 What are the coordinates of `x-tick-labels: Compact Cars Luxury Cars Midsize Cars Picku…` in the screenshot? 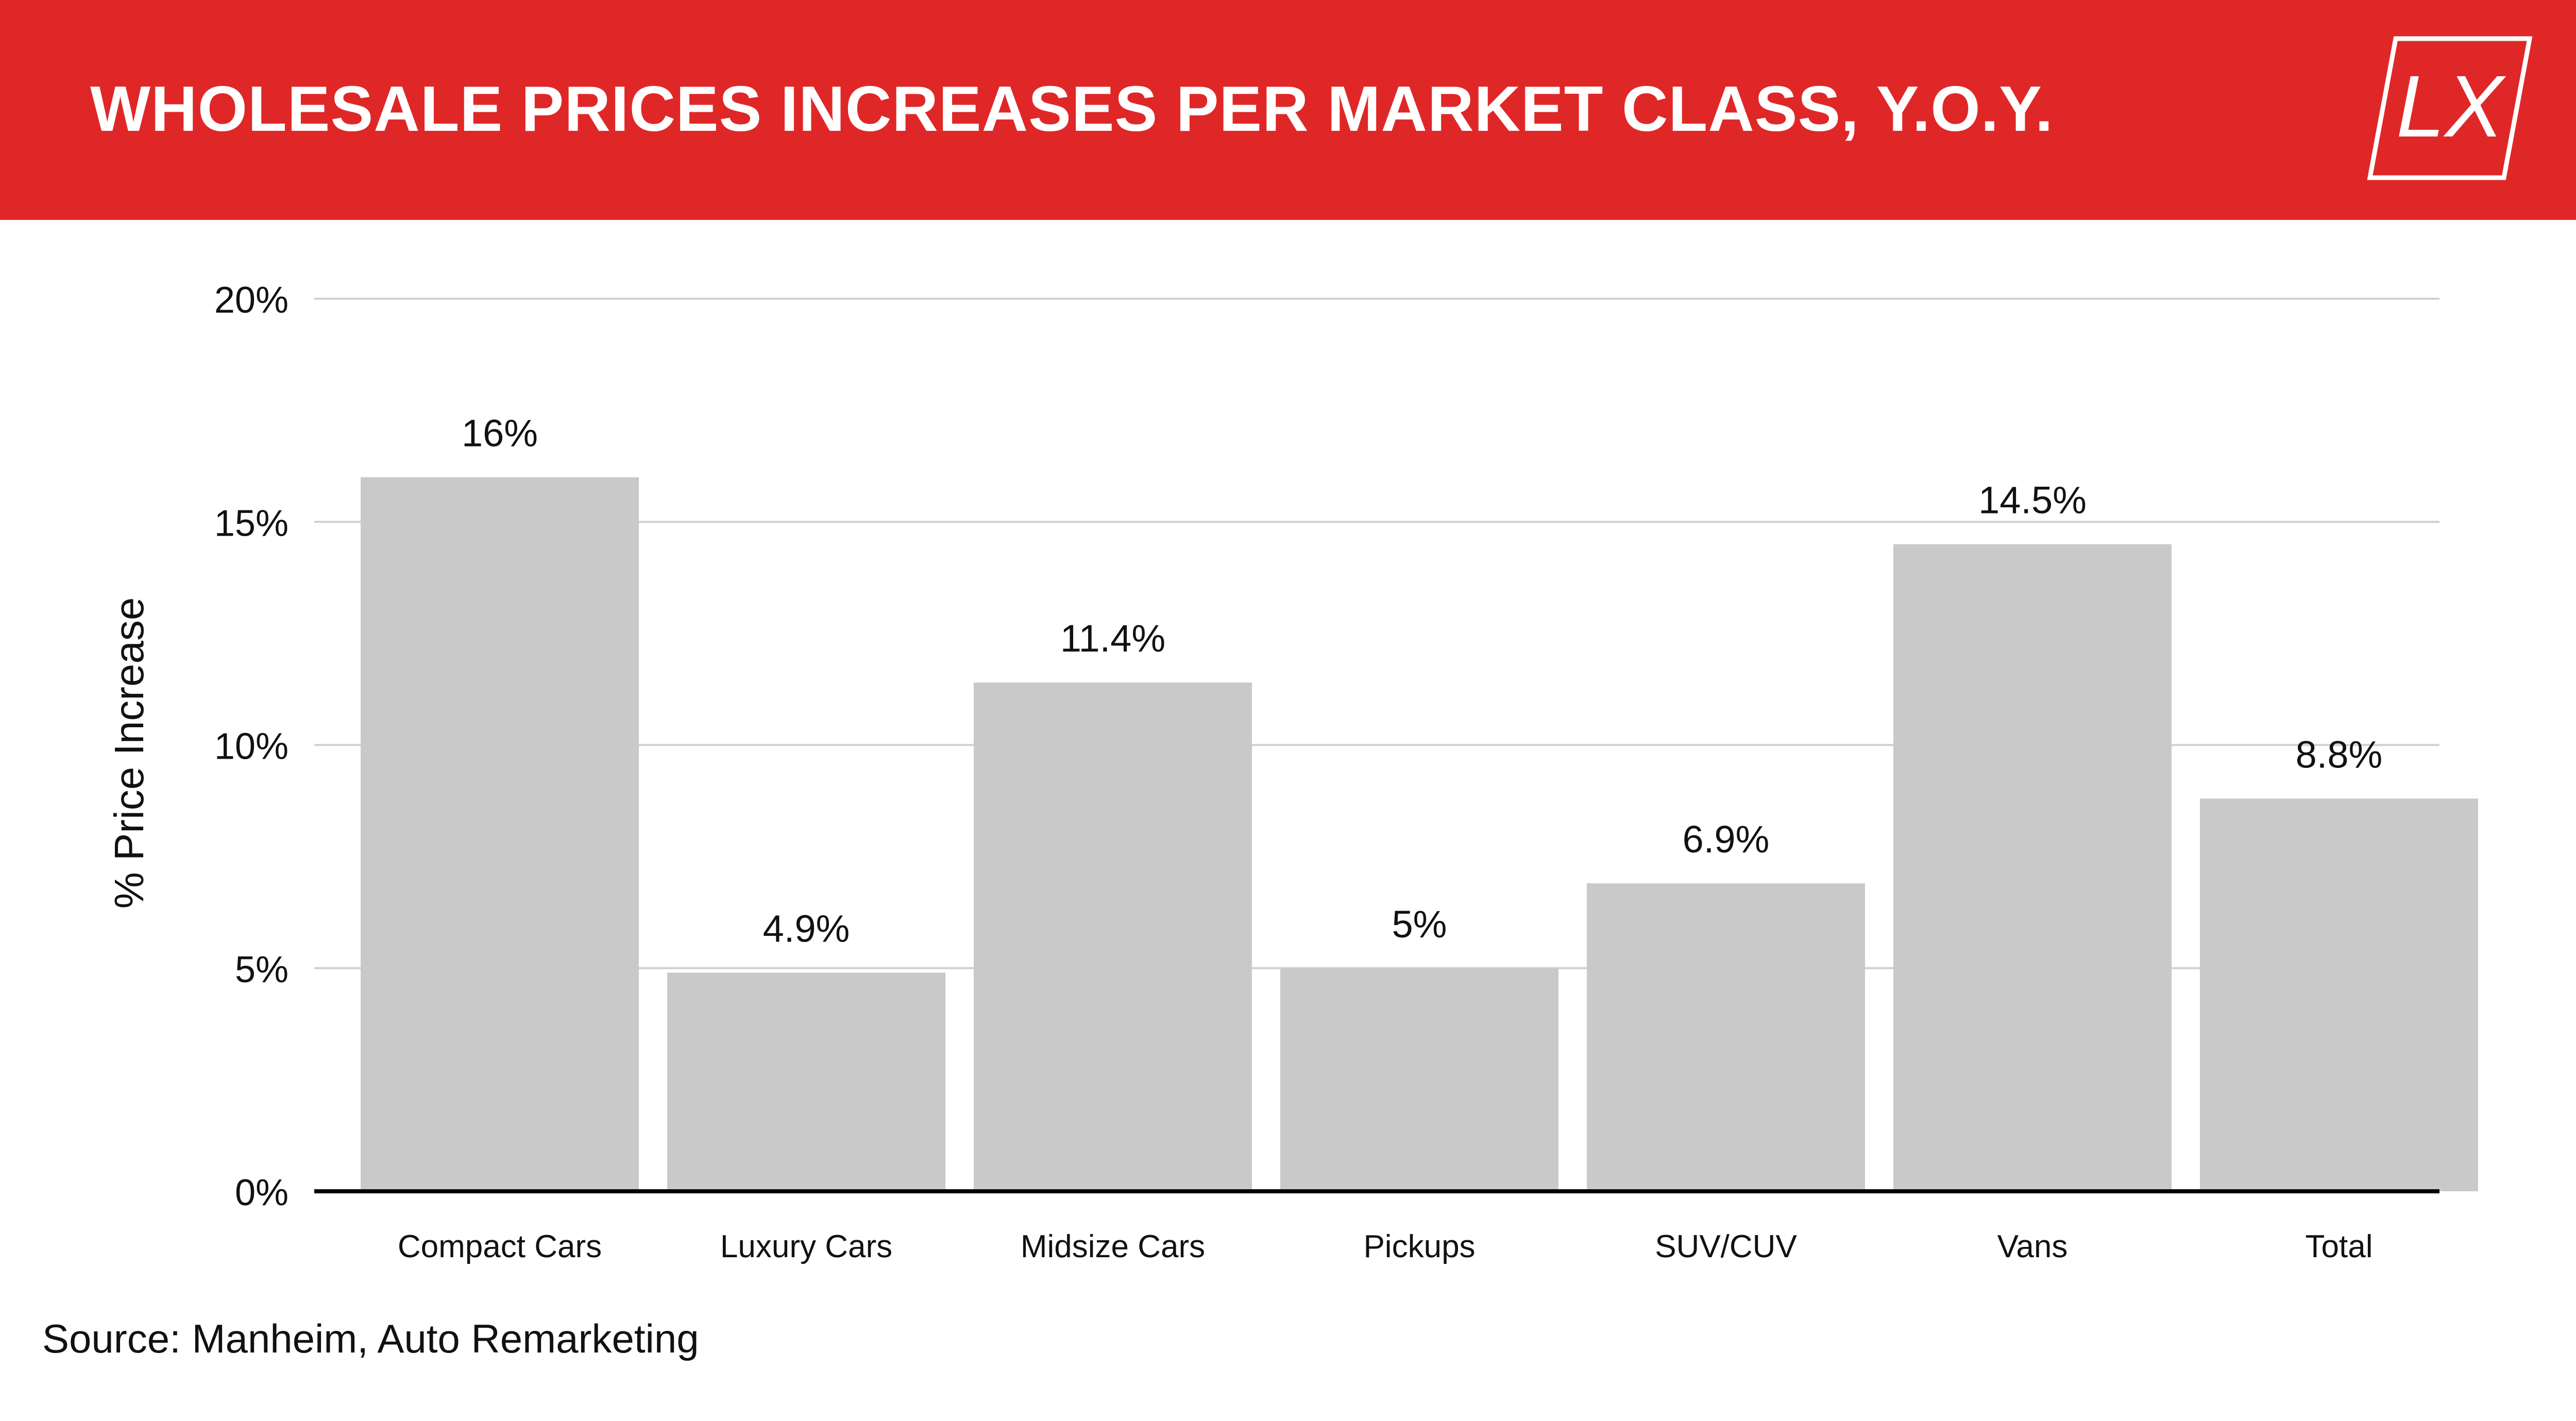 It's located at (1385, 1246).